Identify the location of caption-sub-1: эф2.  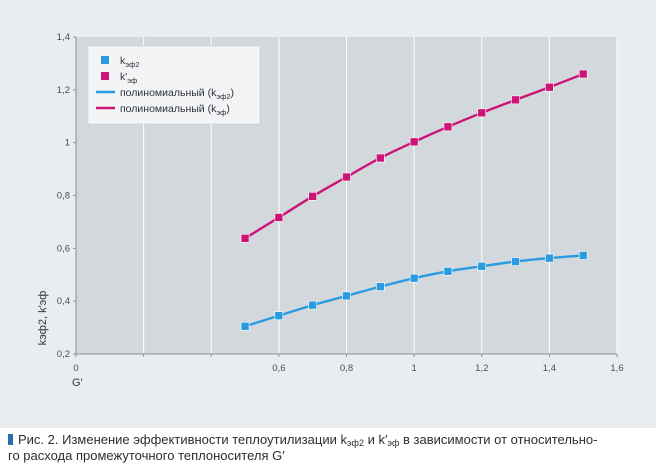
(355, 443).